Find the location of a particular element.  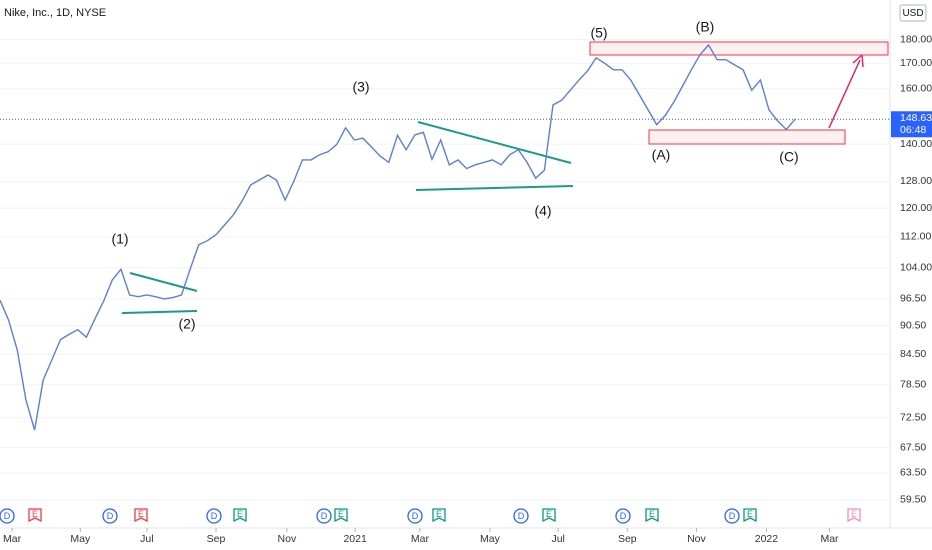

y-tick-label: 63.50 is located at coordinates (913, 473).